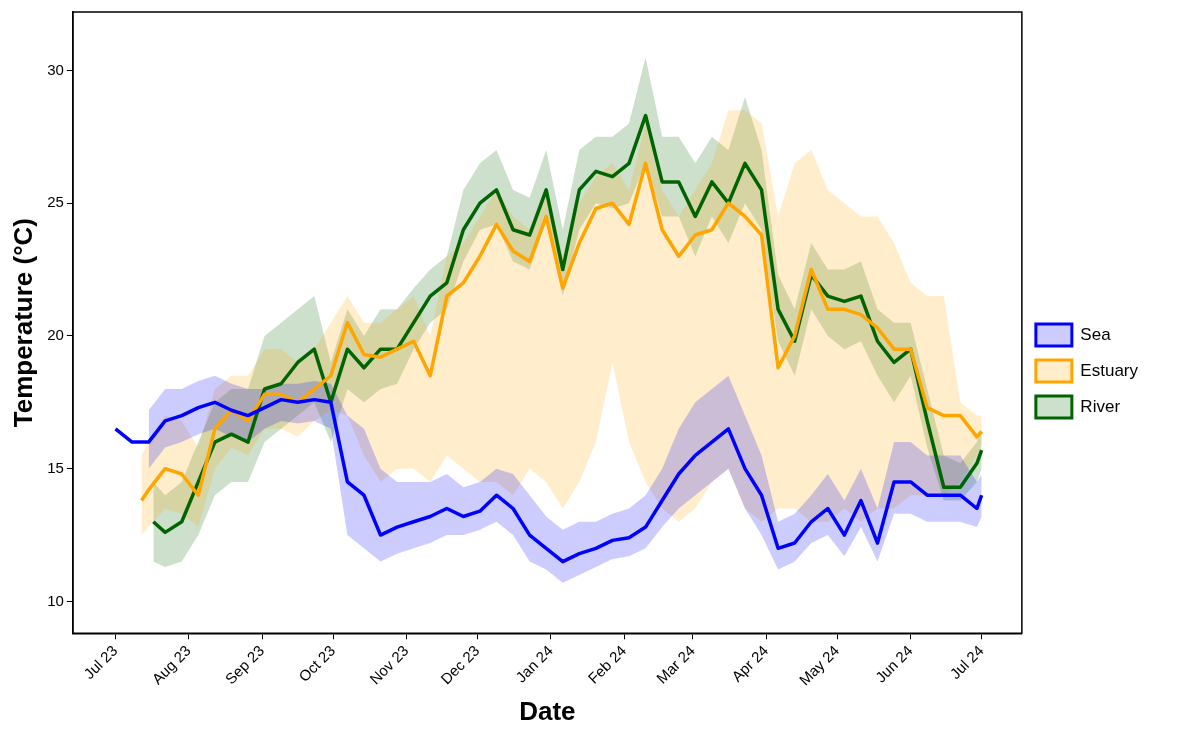 Image resolution: width=1188 pixels, height=737 pixels. I want to click on legend-label: River, so click(1100, 406).